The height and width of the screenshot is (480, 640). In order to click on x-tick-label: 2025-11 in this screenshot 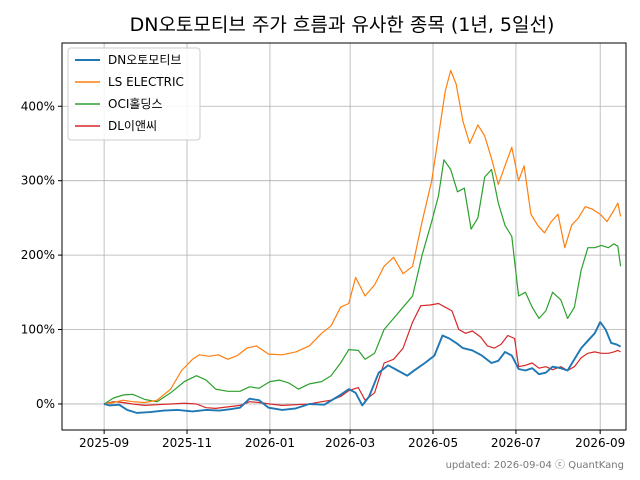, I will do `click(187, 443)`.